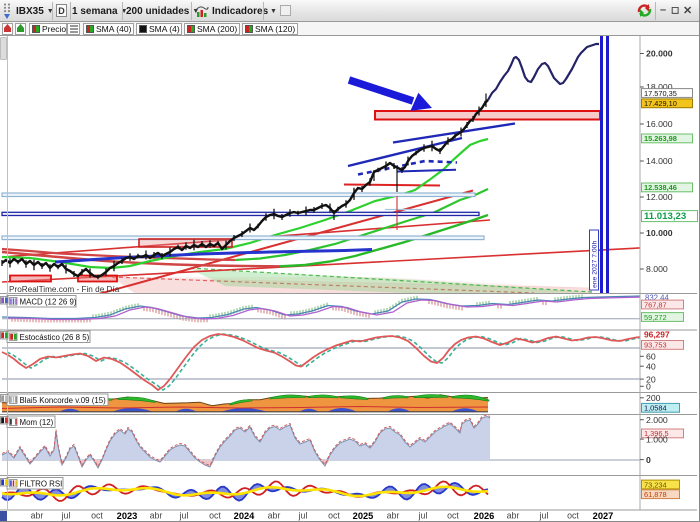 This screenshot has height=522, width=700. Describe the element at coordinates (655, 317) in the screenshot. I see `svg-text: 59,272` at that location.